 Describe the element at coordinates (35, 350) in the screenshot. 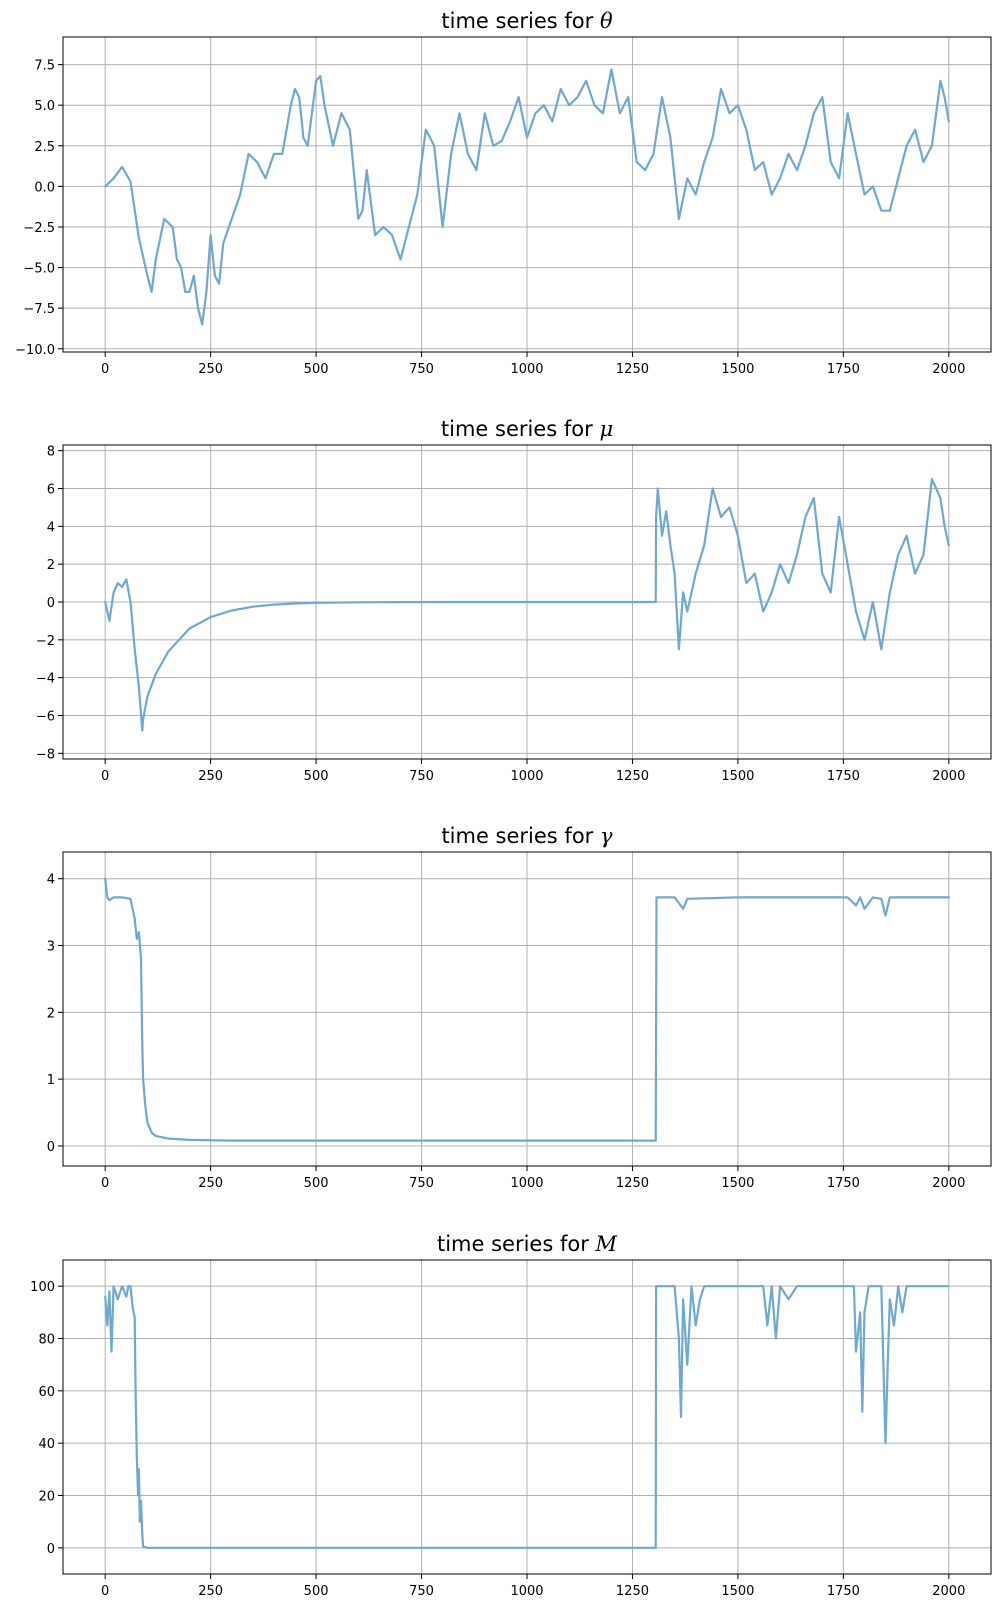

I see `y-tick-label: −10.0` at that location.